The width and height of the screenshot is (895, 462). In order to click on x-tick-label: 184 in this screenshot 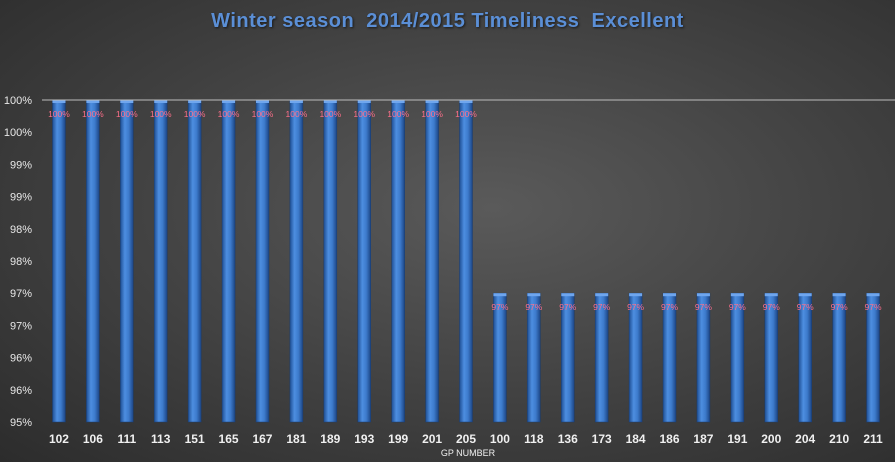, I will do `click(636, 439)`.